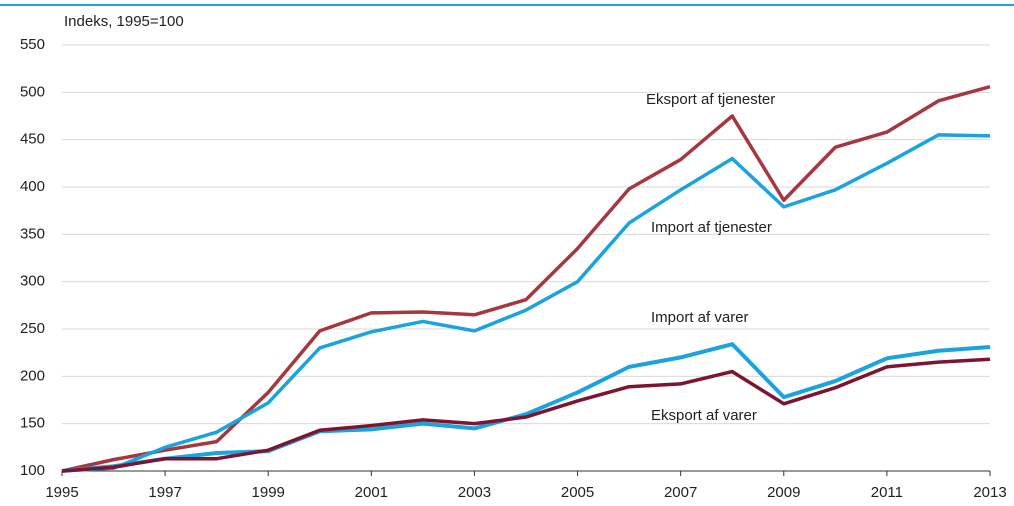 This screenshot has width=1014, height=506. What do you see at coordinates (61, 492) in the screenshot?
I see `x-tick-label: 1995` at bounding box center [61, 492].